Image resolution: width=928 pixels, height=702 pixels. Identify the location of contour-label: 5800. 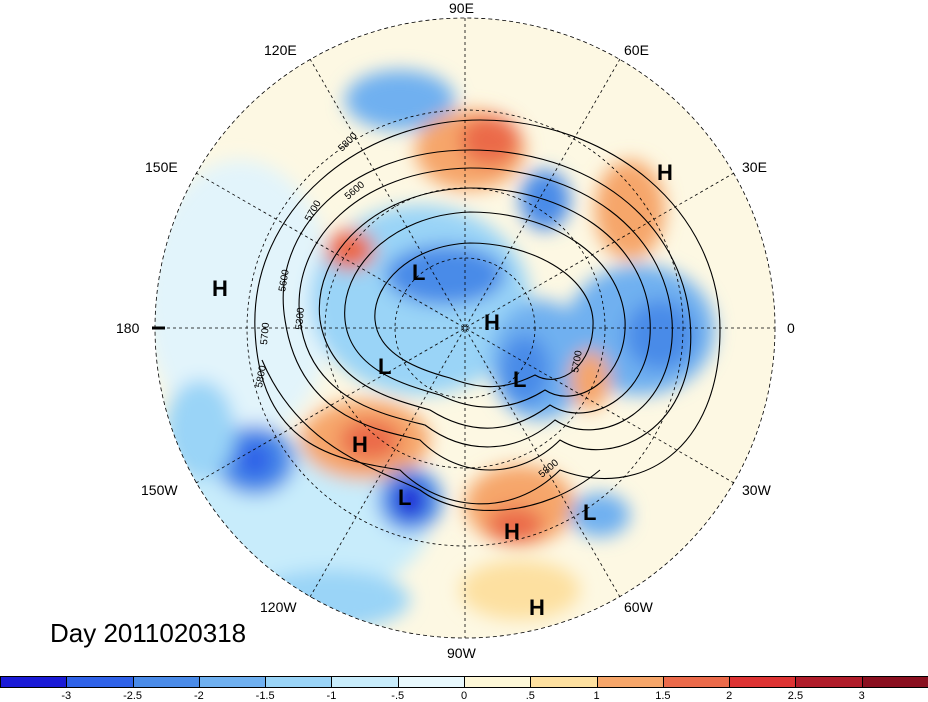
(261, 376).